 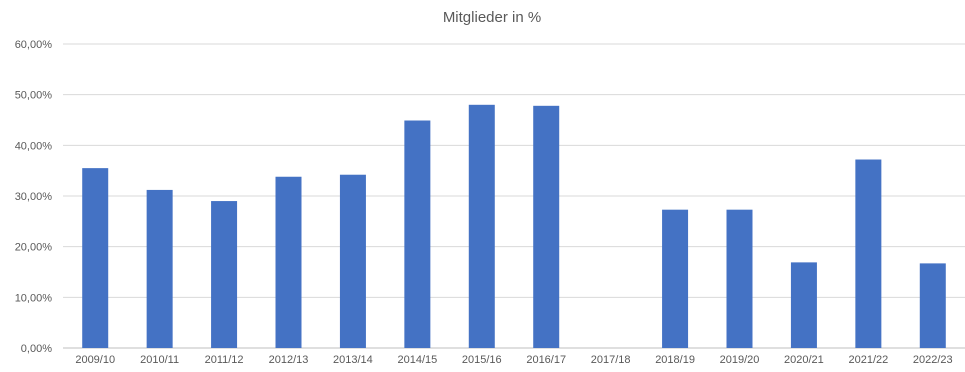 What do you see at coordinates (804, 360) in the screenshot?
I see `x-tick-label: 2020/21` at bounding box center [804, 360].